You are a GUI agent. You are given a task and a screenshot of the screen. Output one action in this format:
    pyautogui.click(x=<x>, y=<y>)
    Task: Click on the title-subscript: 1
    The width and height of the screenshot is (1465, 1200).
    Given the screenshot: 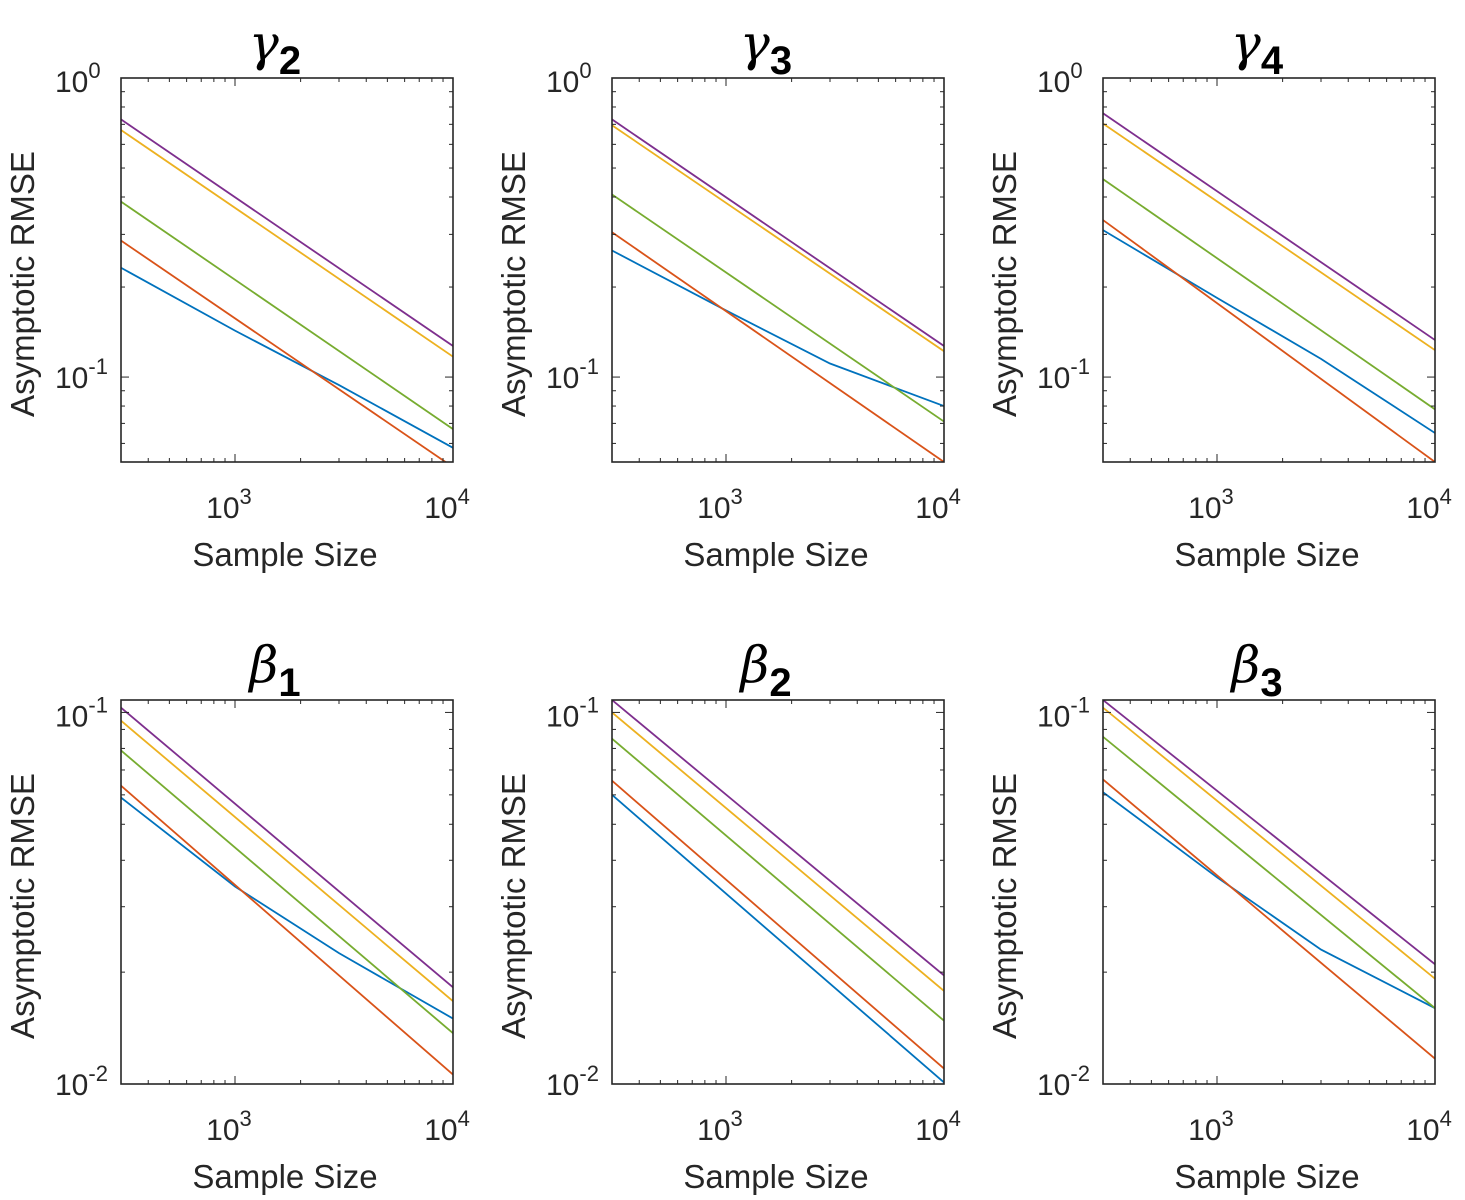 What is the action you would take?
    pyautogui.click(x=289, y=683)
    